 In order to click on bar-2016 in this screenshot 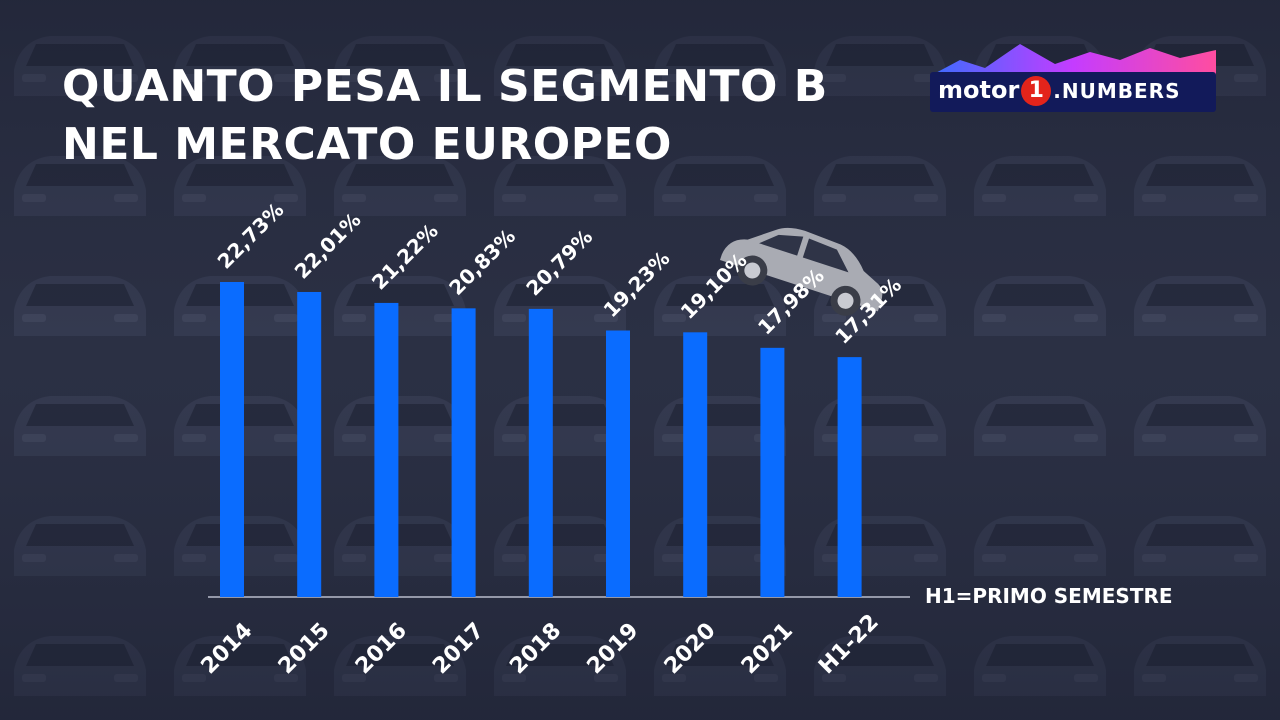, I will do `click(386, 449)`.